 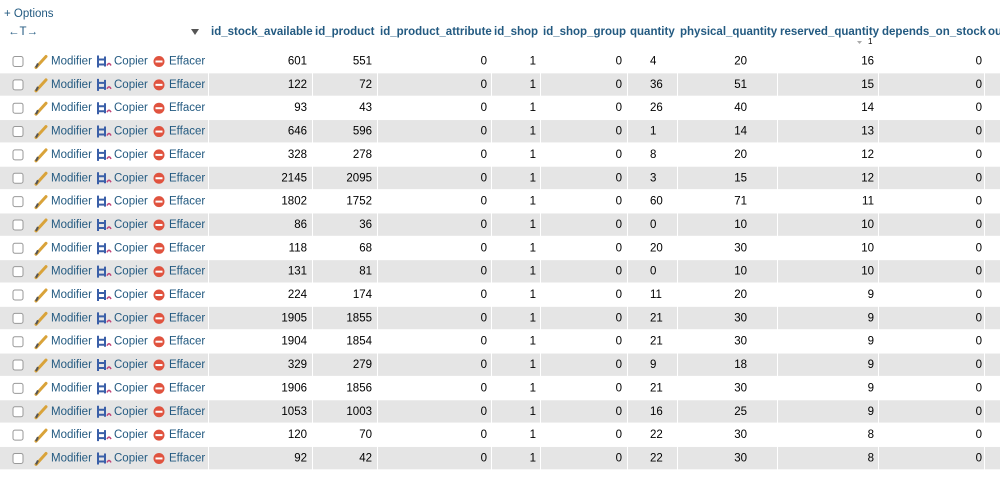 What do you see at coordinates (436, 32) in the screenshot?
I see `column-header: id_product_attribute` at bounding box center [436, 32].